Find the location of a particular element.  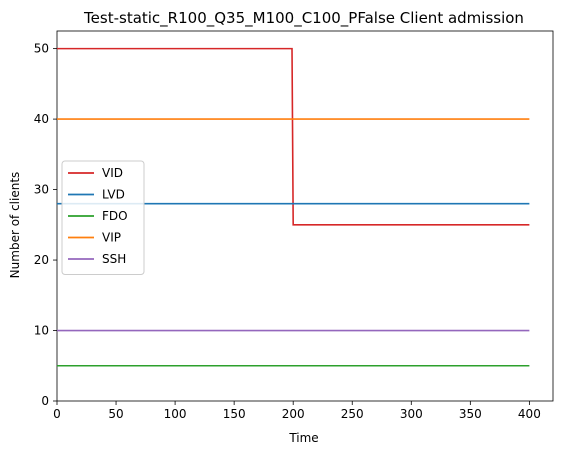

y-tick-label: 40 is located at coordinates (41, 119).